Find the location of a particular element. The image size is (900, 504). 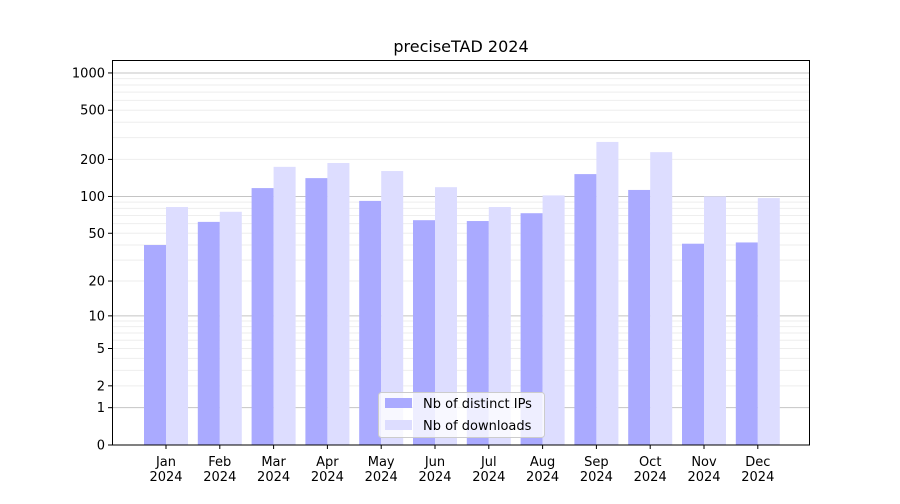

y-tick-label: 0 is located at coordinates (101, 446).